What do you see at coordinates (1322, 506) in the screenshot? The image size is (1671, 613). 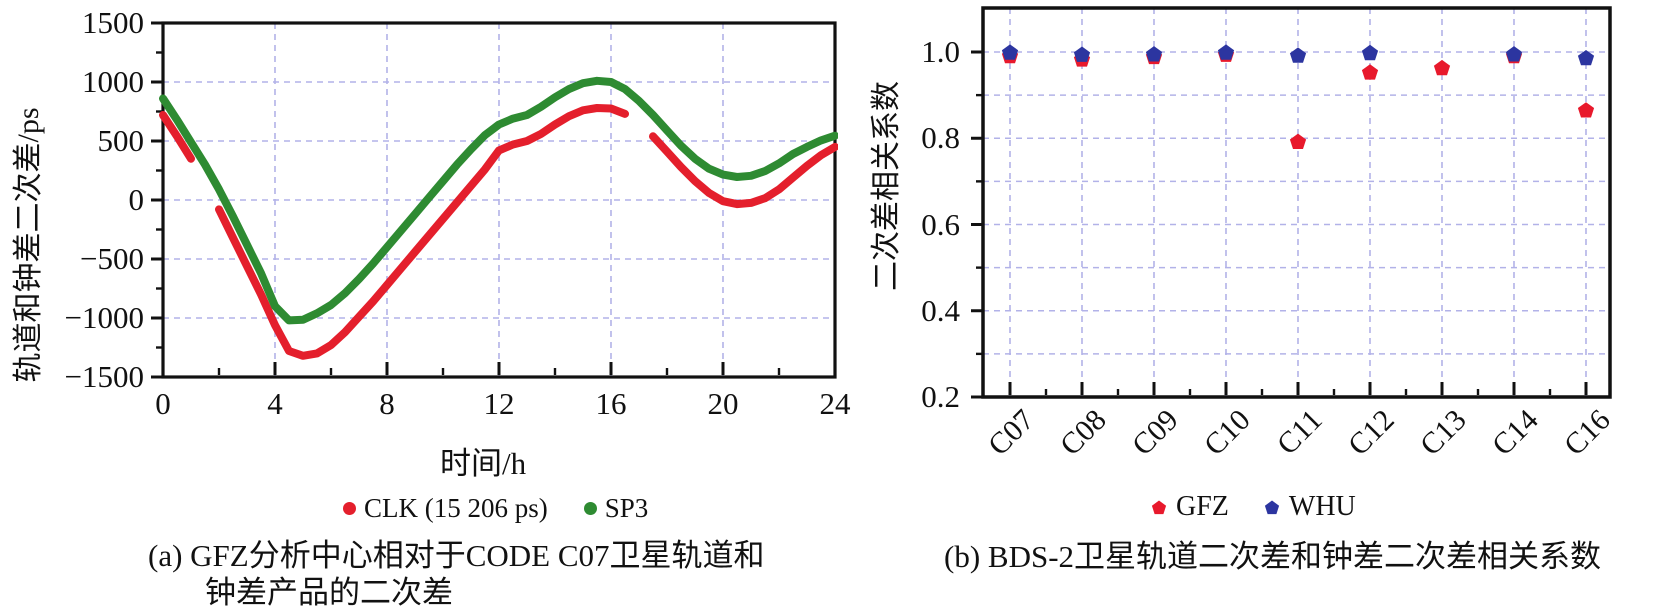 I see `legend-label: WHU` at bounding box center [1322, 506].